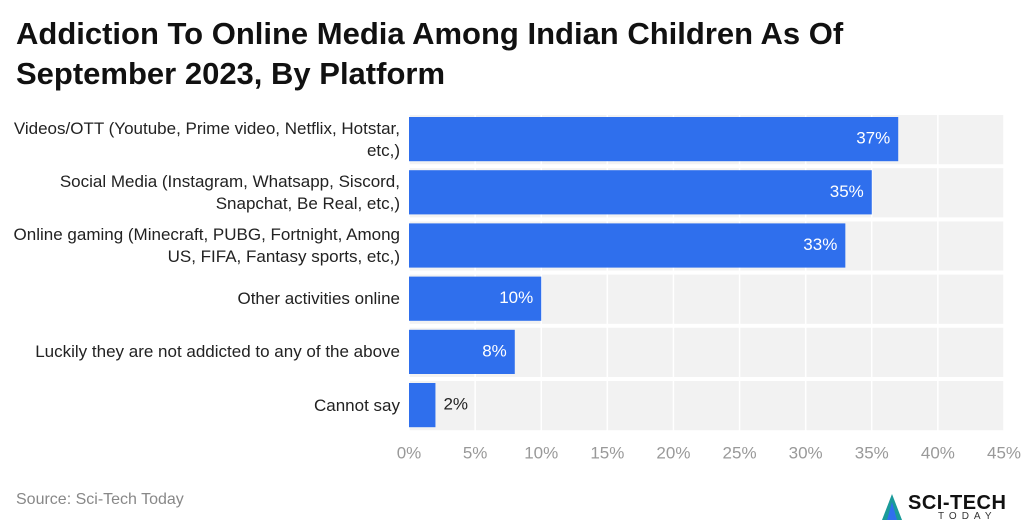 The height and width of the screenshot is (529, 1024). What do you see at coordinates (847, 191) in the screenshot?
I see `value-label: 35%` at bounding box center [847, 191].